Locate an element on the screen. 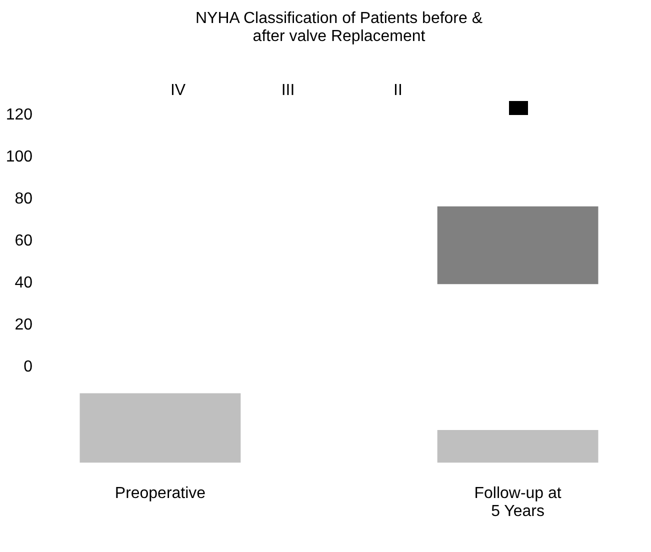 The width and height of the screenshot is (651, 552). y-tick-label: 60 is located at coordinates (23, 241).